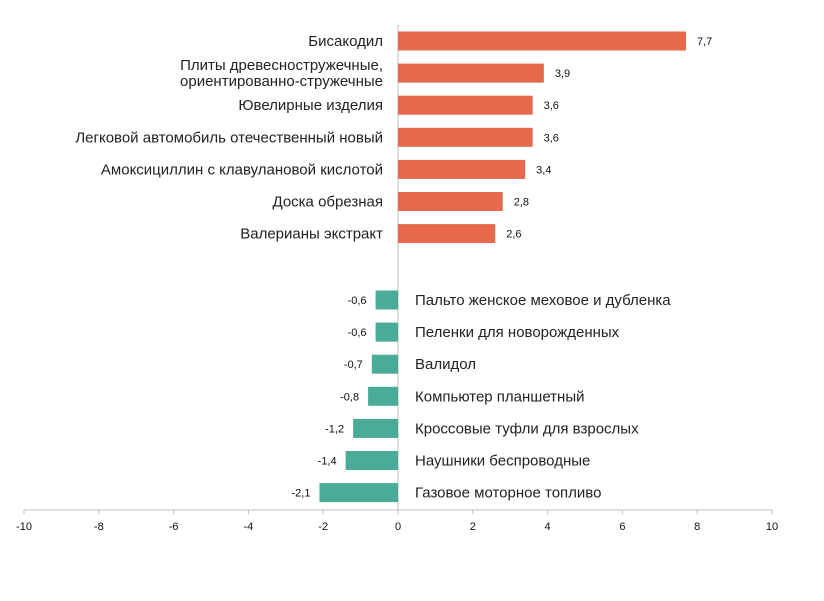 This screenshot has width=824, height=601. Describe the element at coordinates (249, 527) in the screenshot. I see `x-tick-label: -4` at that location.